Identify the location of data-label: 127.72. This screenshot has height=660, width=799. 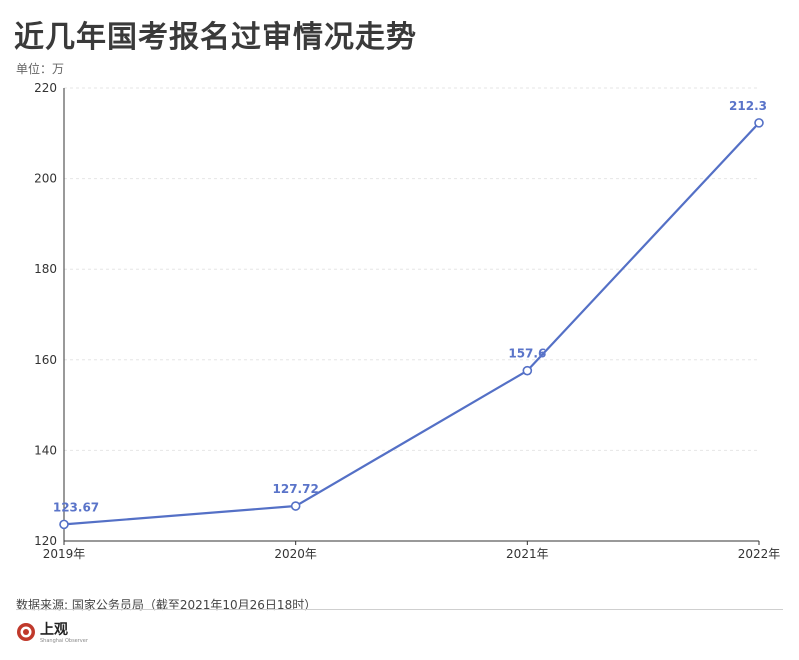
(296, 489).